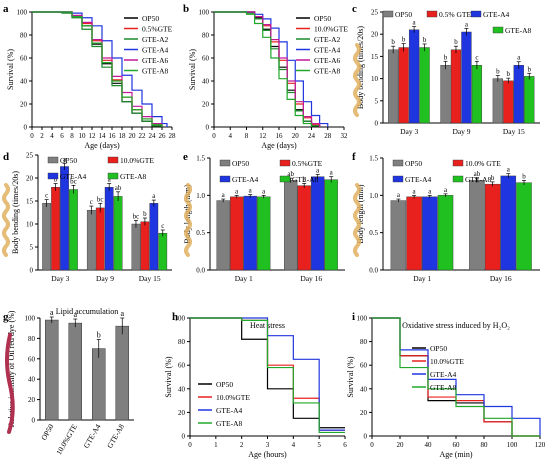  What do you see at coordinates (373, 196) in the screenshot?
I see `panel-f-y-tick-label: 1.0` at bounding box center [373, 196].